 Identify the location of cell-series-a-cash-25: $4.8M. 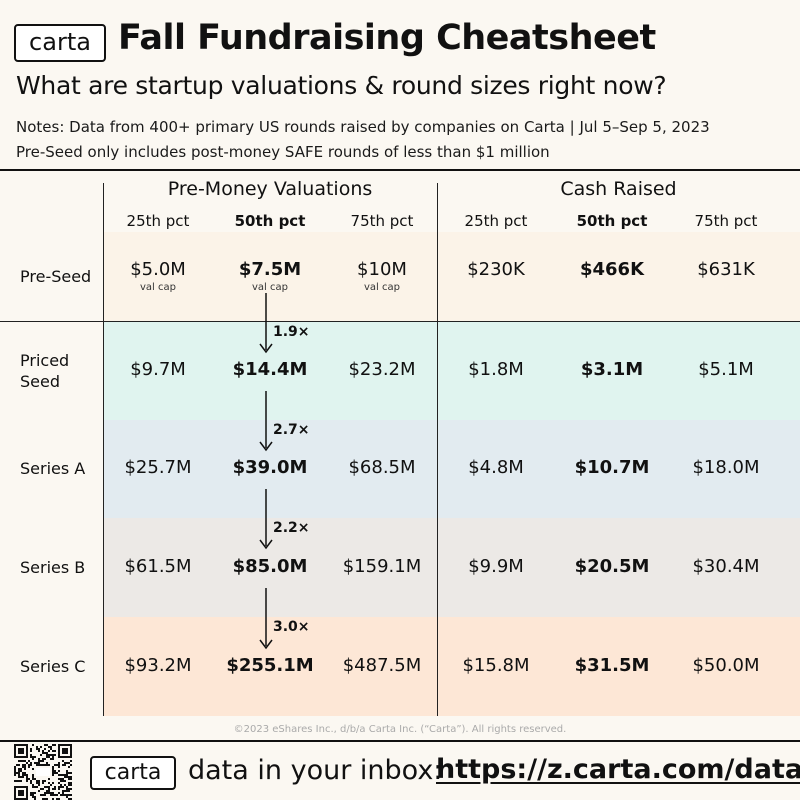
(496, 467).